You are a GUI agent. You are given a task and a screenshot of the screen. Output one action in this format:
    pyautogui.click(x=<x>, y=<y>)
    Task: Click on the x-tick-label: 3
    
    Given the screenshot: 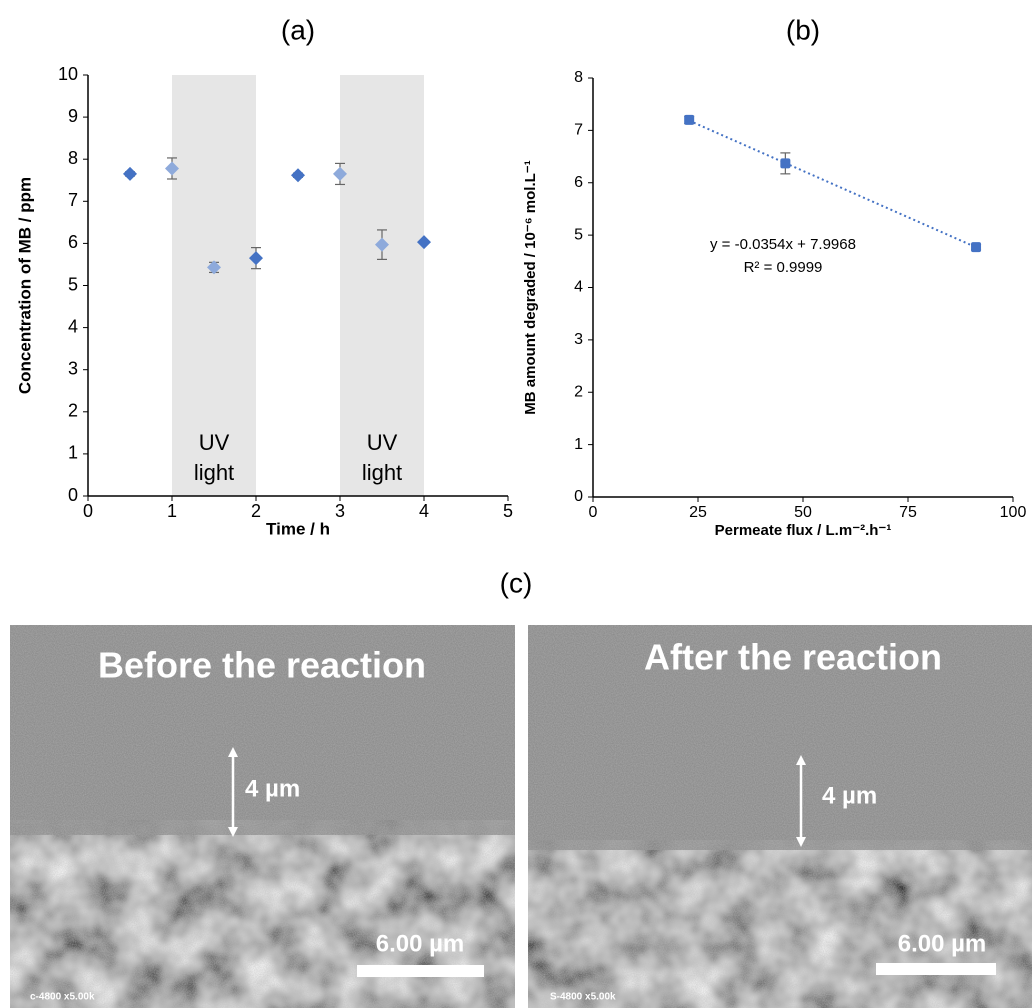 What is the action you would take?
    pyautogui.click(x=340, y=511)
    